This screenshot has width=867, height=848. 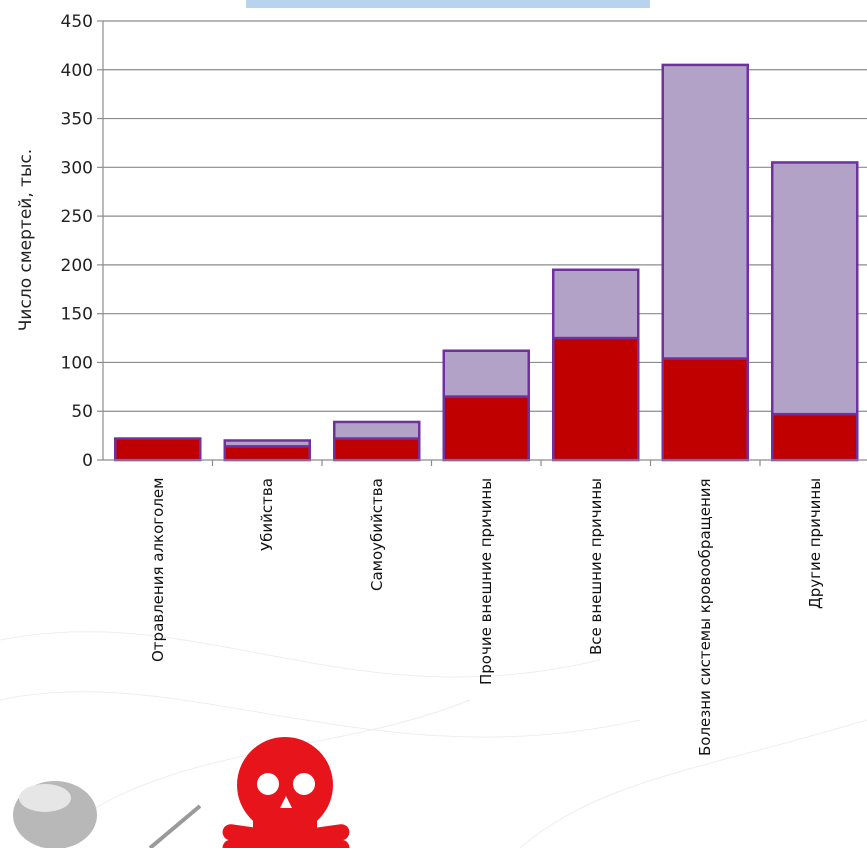 I want to click on category-label: Отравления алкоголем, so click(x=157, y=569).